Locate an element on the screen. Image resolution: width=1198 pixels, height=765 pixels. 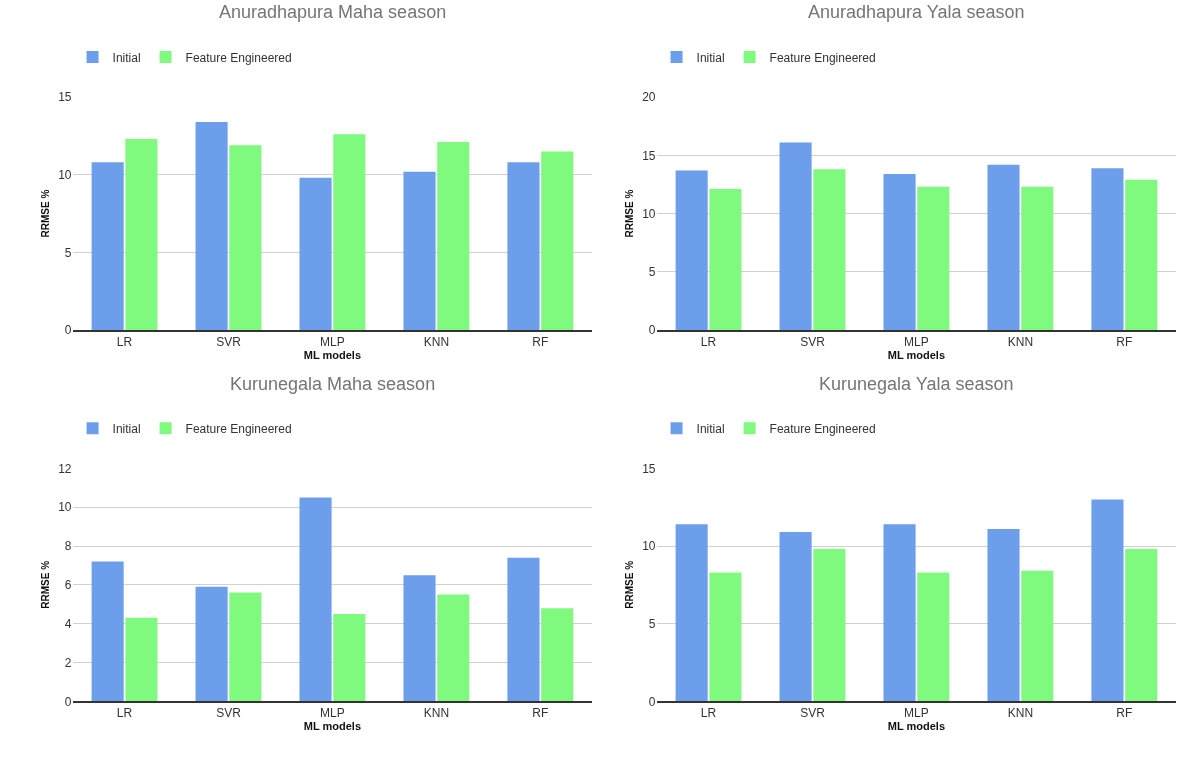
chart-title: Kurunegala Maha season is located at coordinates (333, 384).